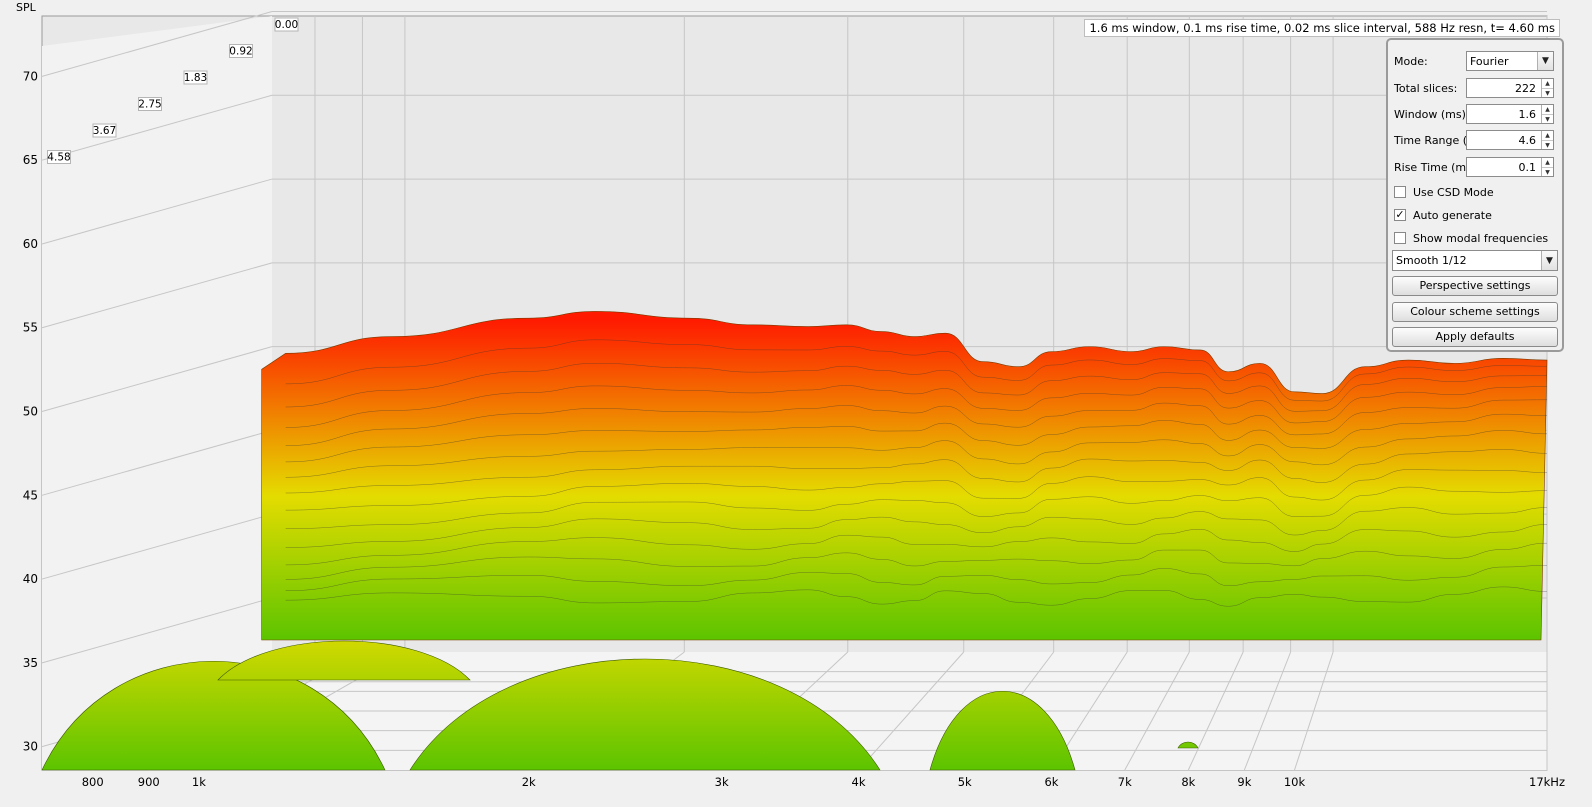 This screenshot has width=1592, height=807. I want to click on svg-text: 1.83, so click(195, 78).